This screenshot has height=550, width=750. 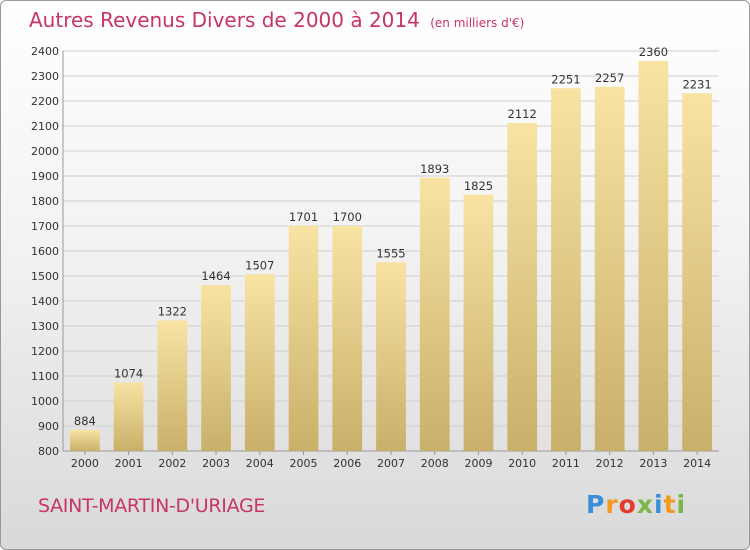 What do you see at coordinates (670, 504) in the screenshot?
I see `brand-logo-letter: t` at bounding box center [670, 504].